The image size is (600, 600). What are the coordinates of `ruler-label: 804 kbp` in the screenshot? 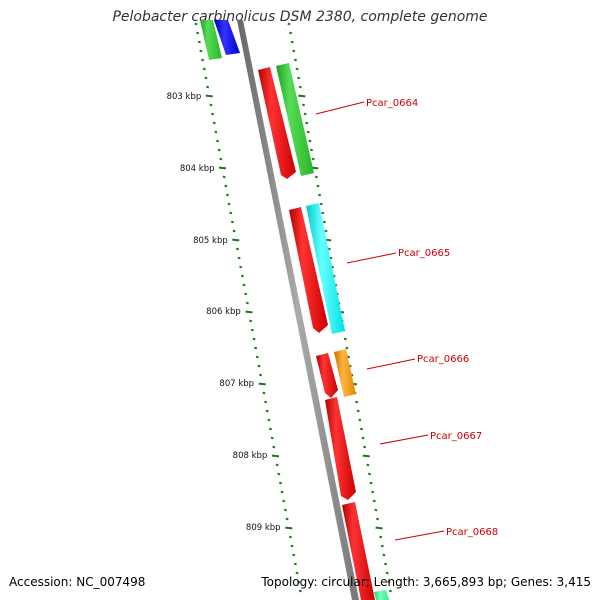 It's located at (197, 169).